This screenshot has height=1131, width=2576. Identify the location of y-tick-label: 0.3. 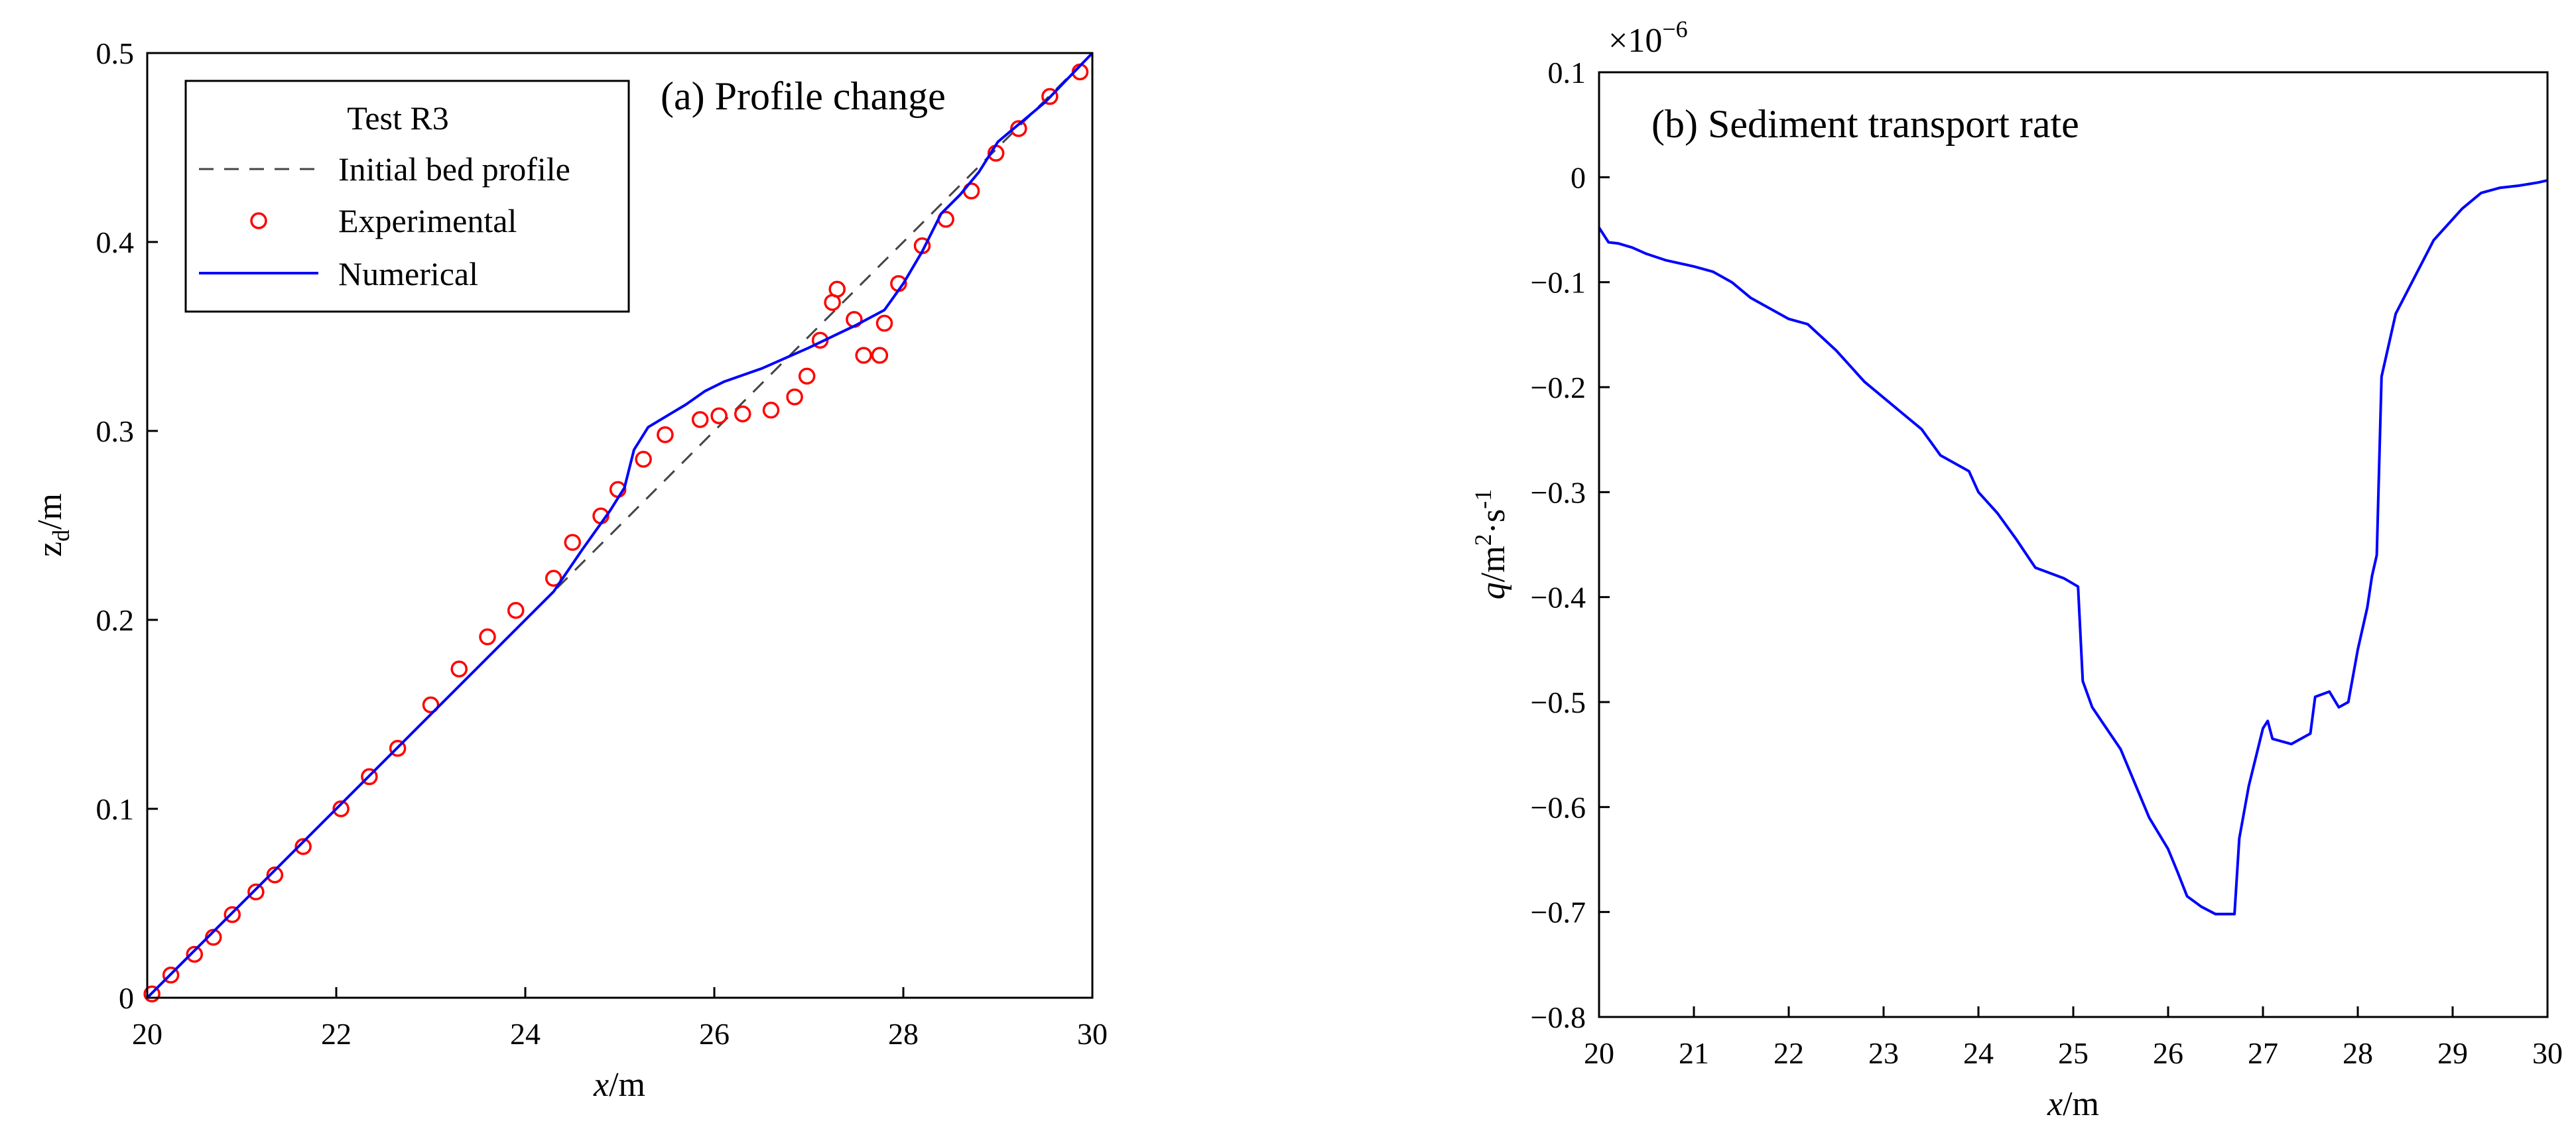
(116, 431).